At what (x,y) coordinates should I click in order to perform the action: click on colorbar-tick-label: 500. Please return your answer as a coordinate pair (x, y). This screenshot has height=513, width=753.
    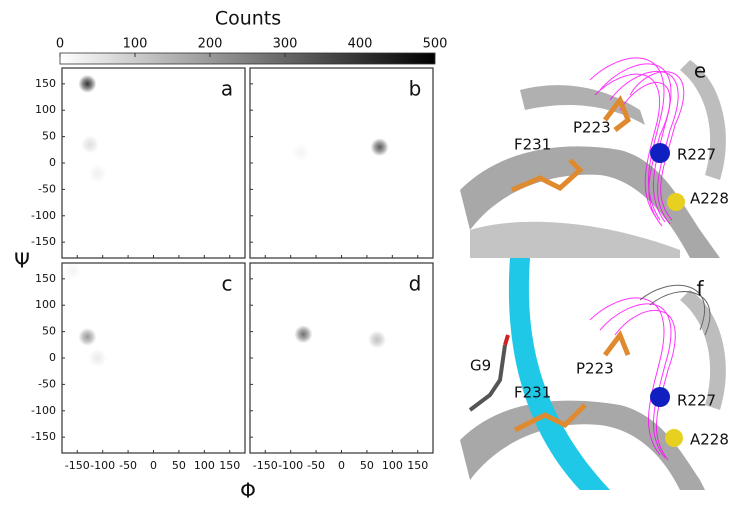
    Looking at the image, I should click on (435, 44).